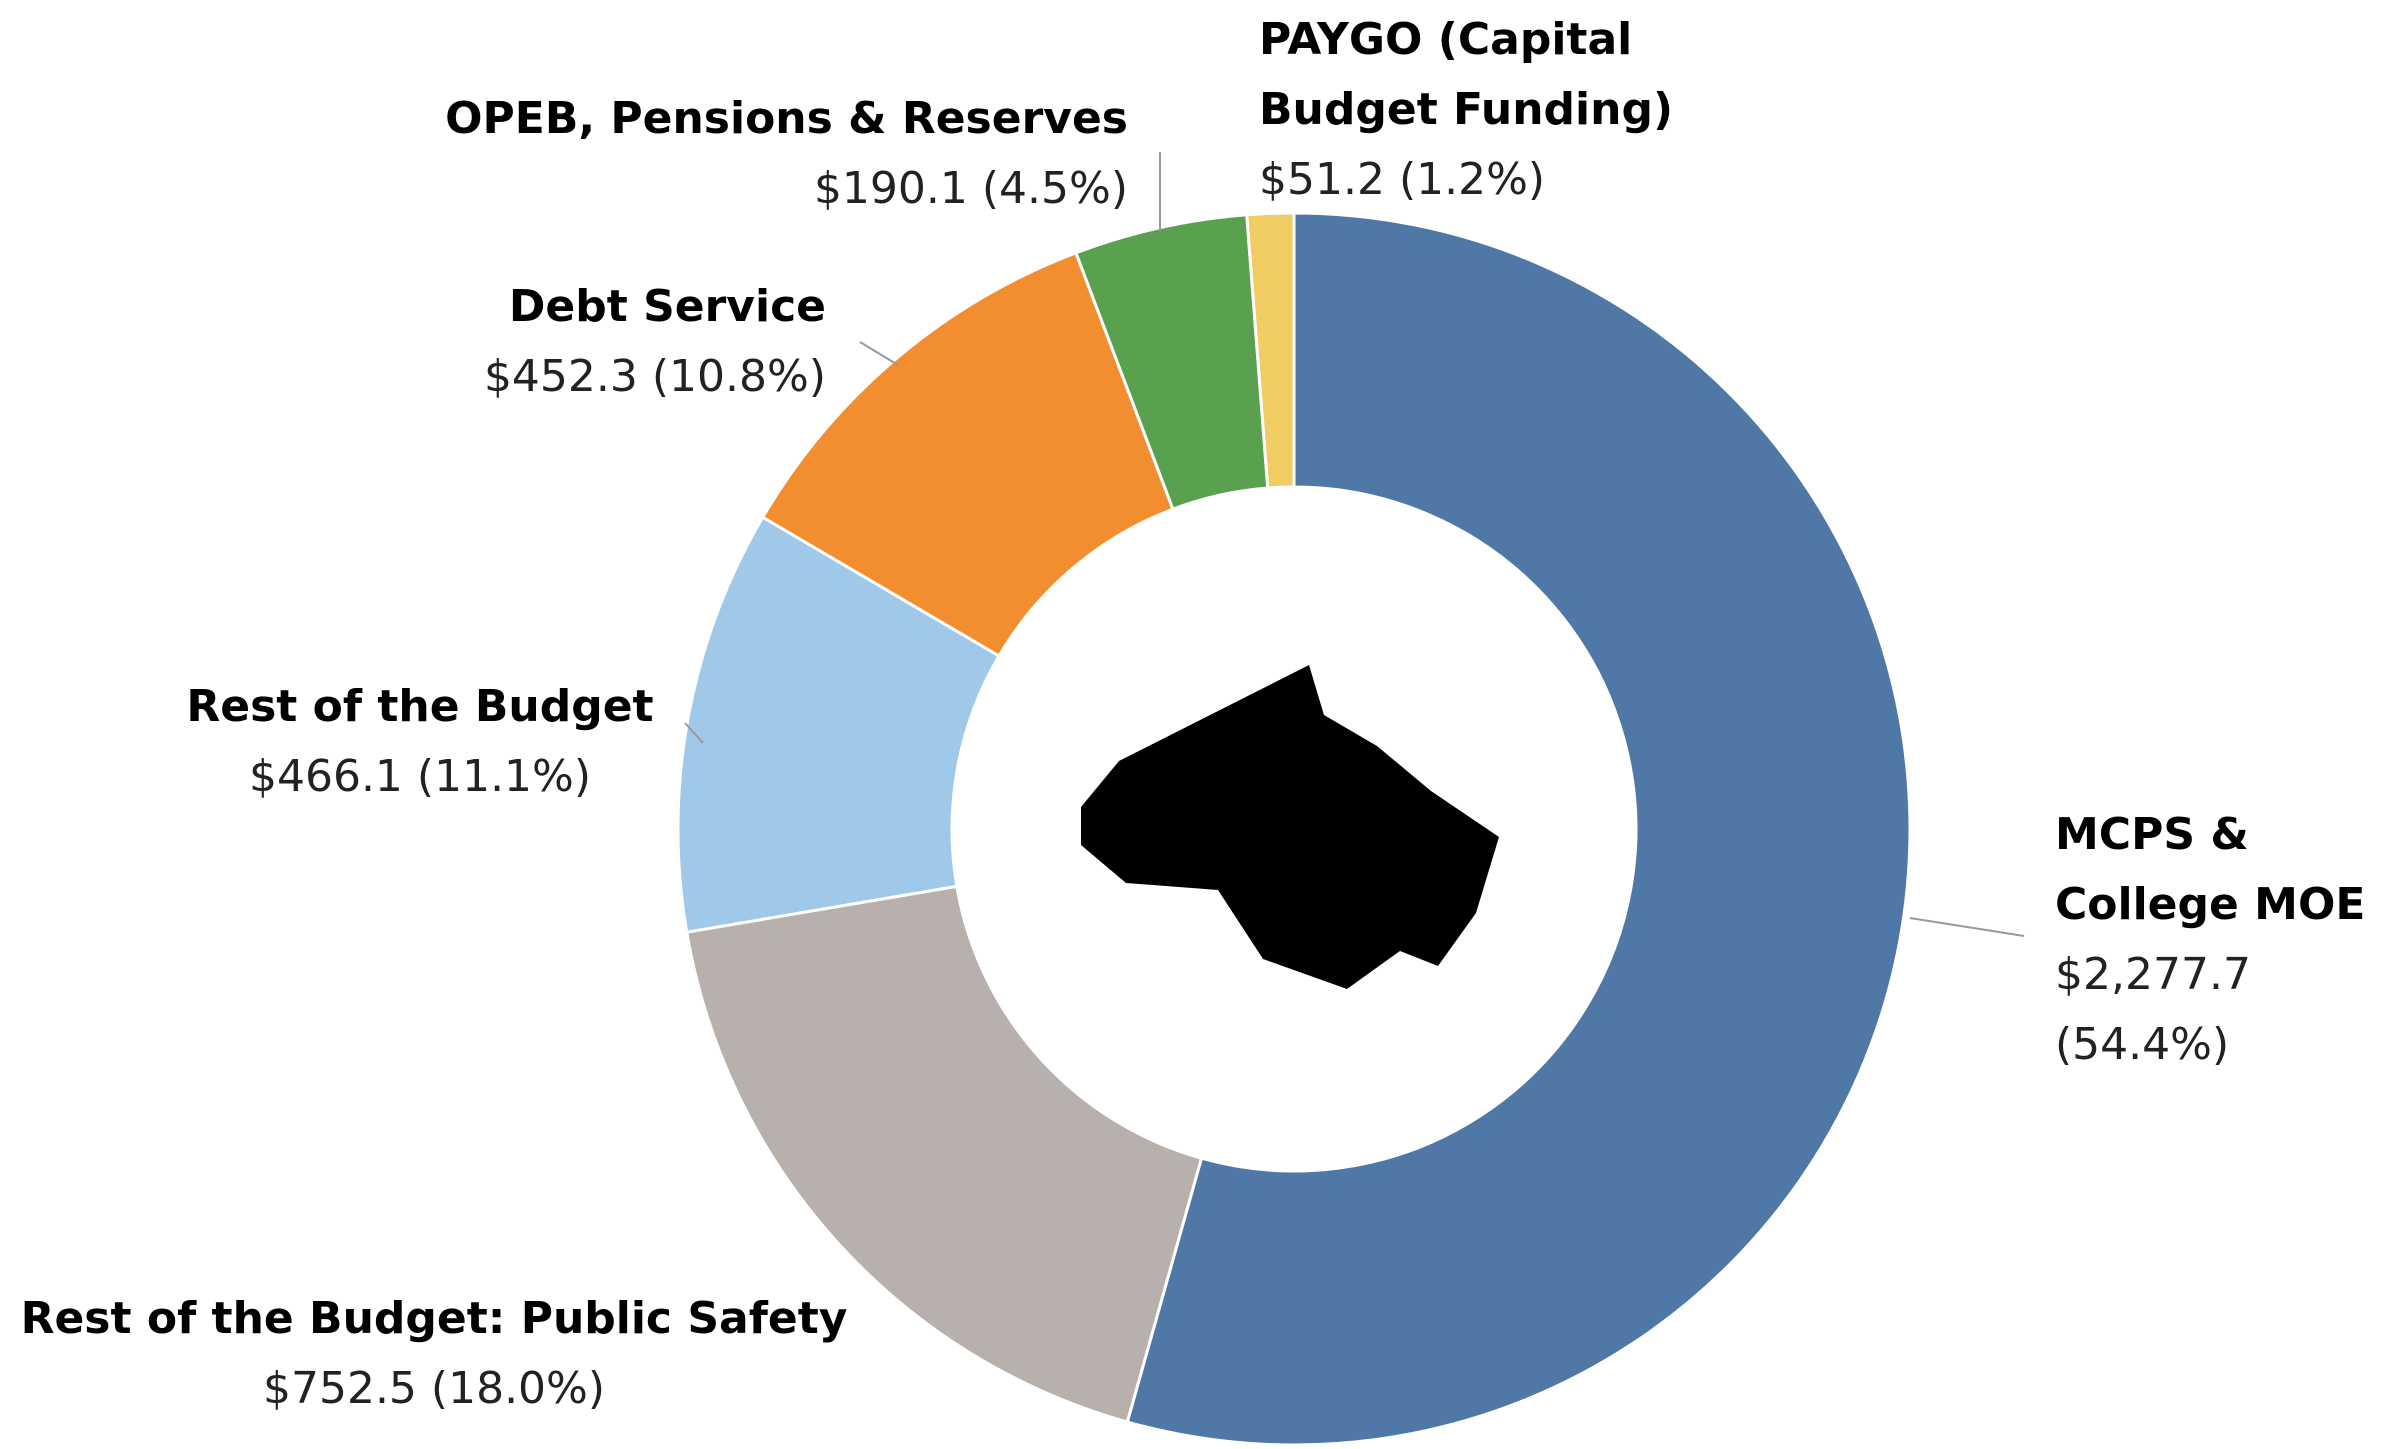 The image size is (2386, 1449). What do you see at coordinates (420, 742) in the screenshot?
I see `label: Rest of the Budget $466.1 (11.1%)` at bounding box center [420, 742].